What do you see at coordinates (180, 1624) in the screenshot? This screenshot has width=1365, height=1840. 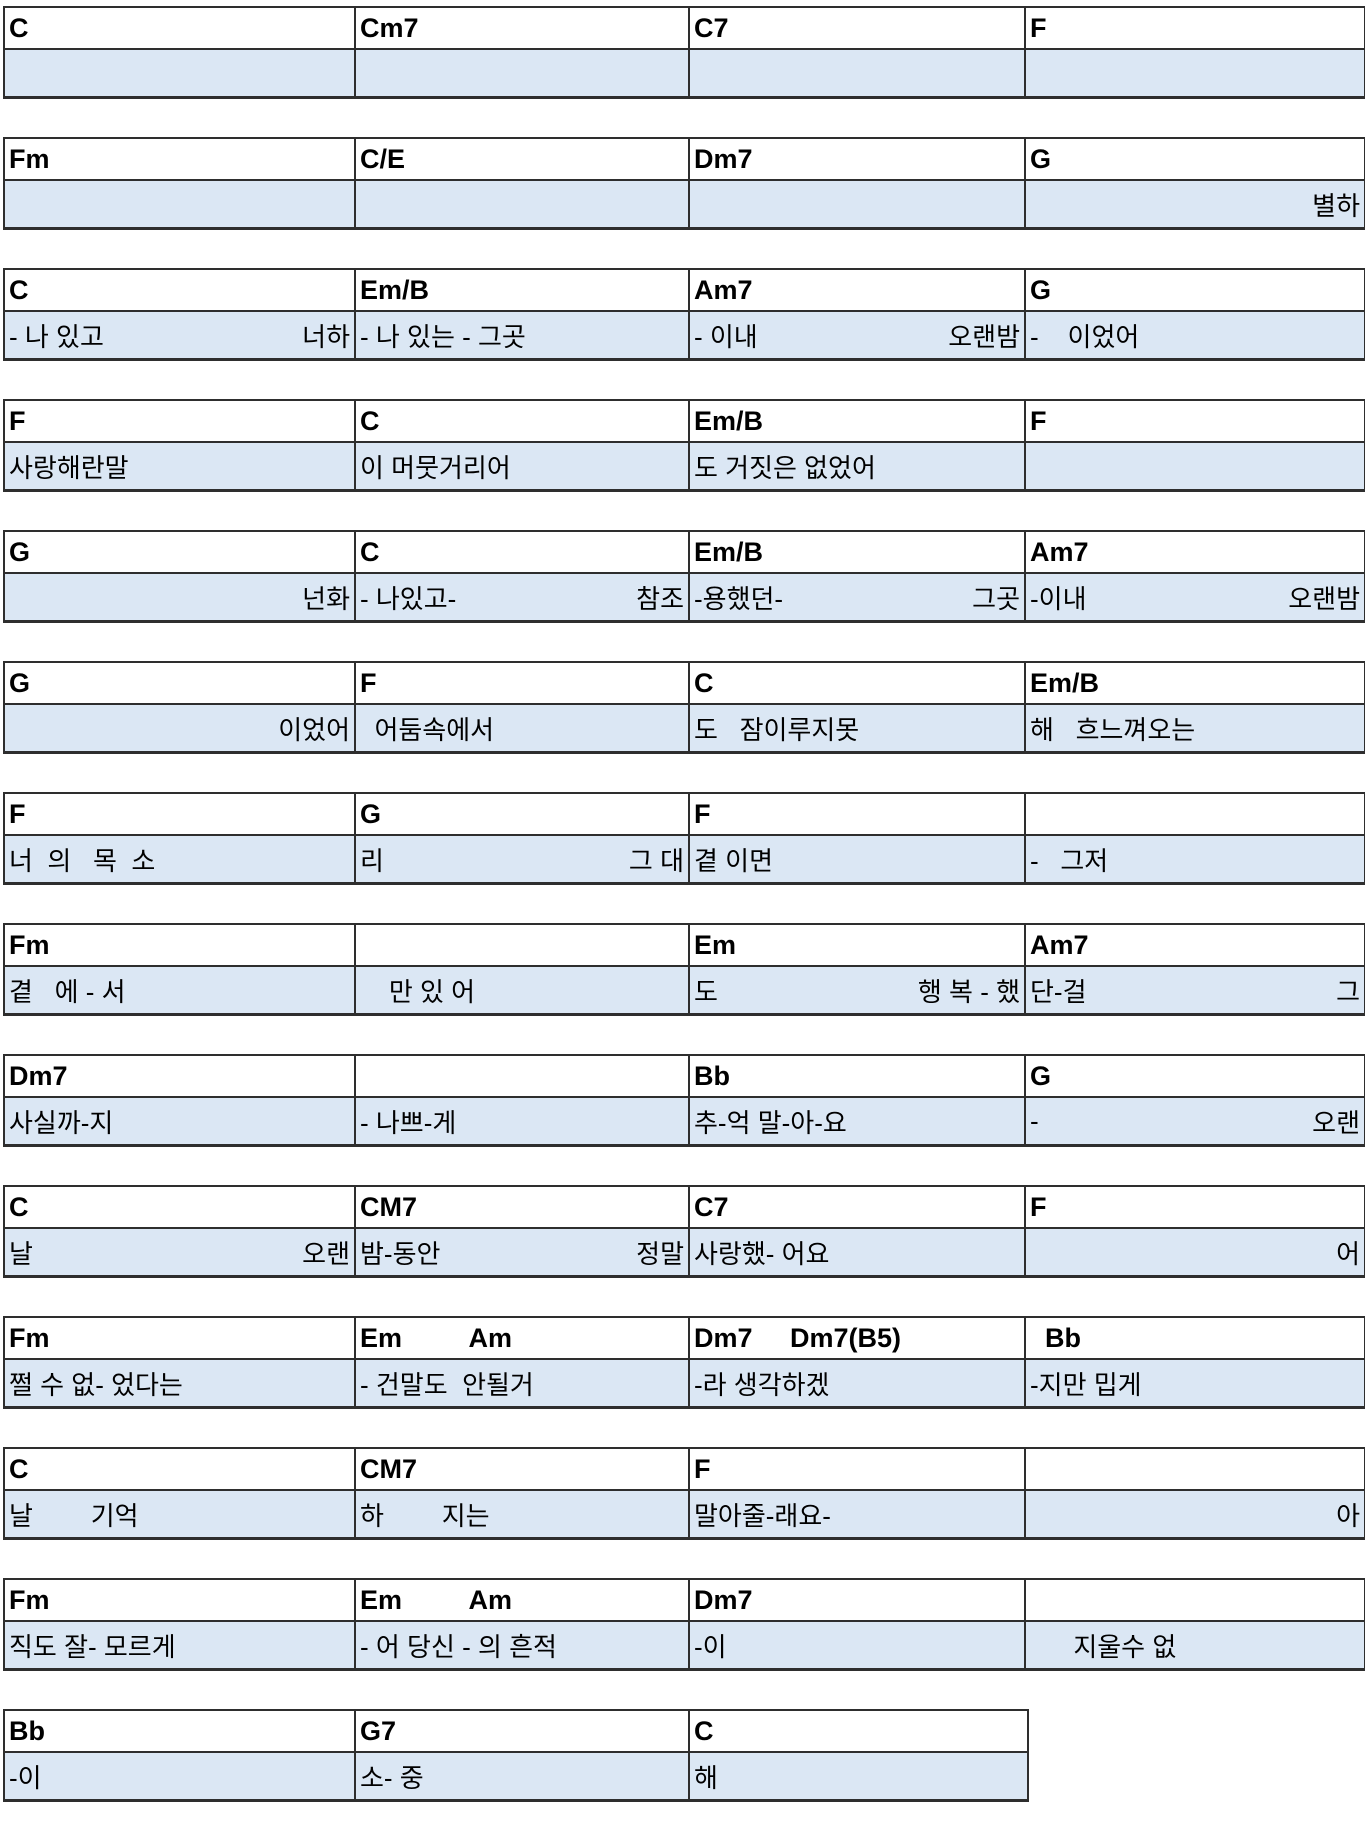 I see `bar-cell: Fm 직도 잘- 모르게` at bounding box center [180, 1624].